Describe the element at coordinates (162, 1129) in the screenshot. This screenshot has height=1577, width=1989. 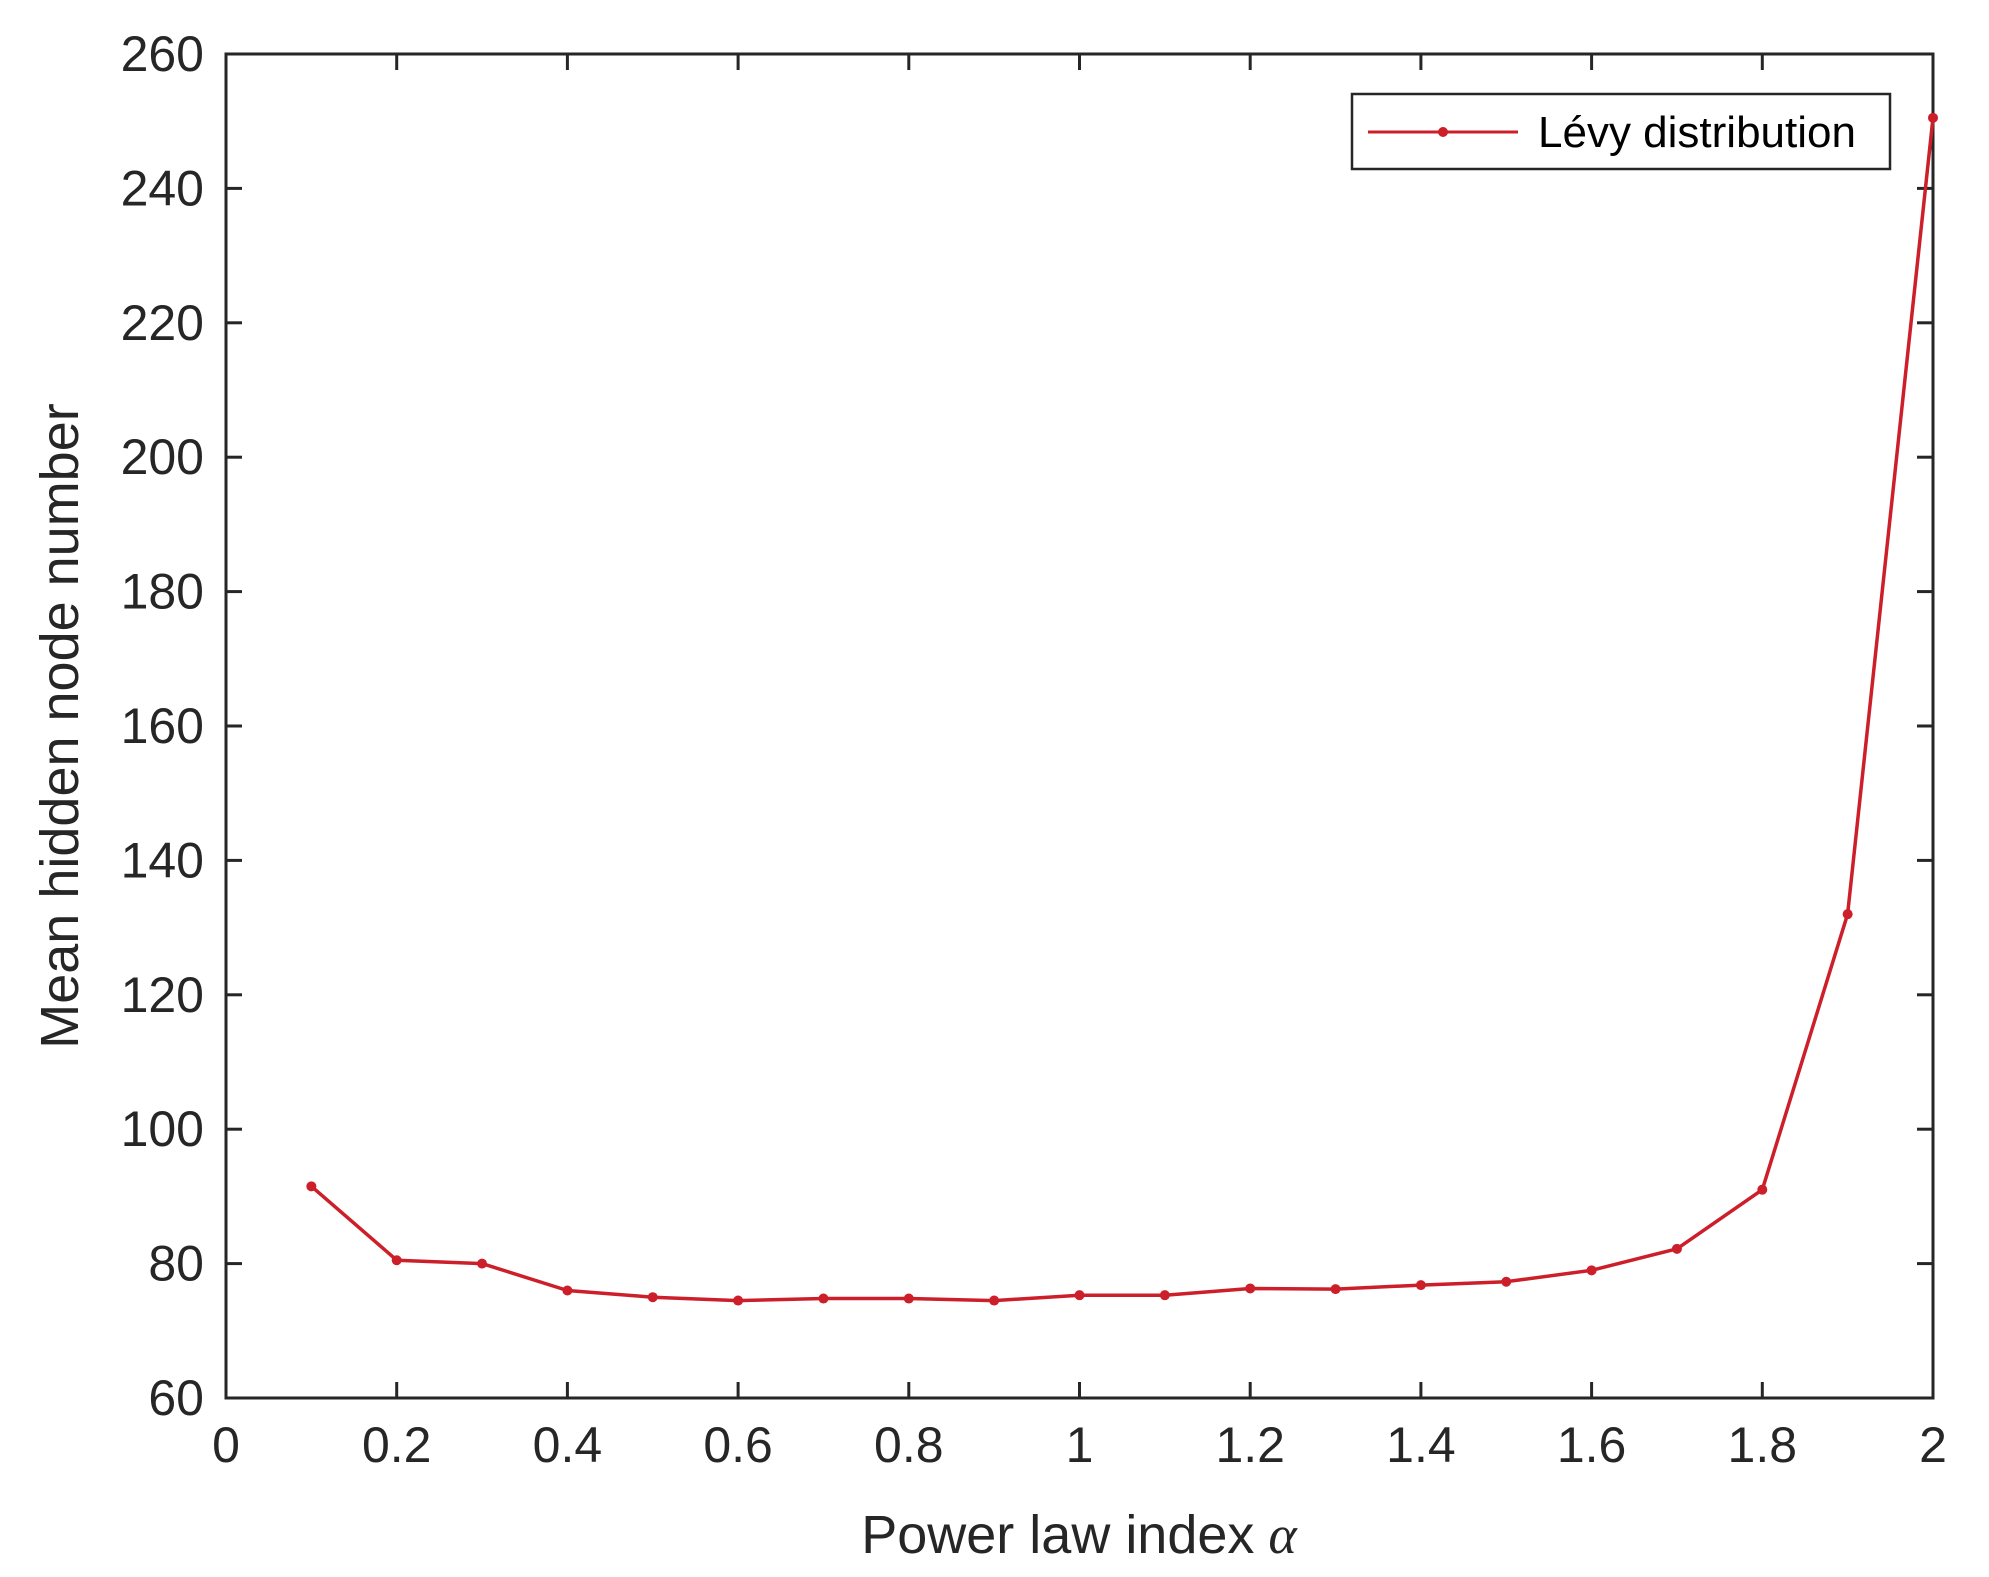
I see `y-tick-label: 100` at that location.